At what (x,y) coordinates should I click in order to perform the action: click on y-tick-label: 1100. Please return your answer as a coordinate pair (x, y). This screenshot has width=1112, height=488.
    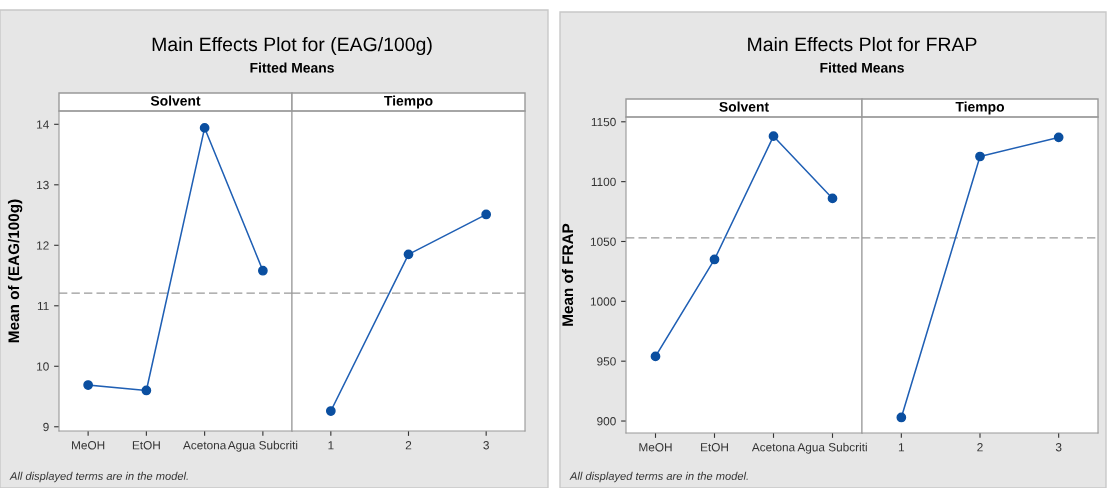
    Looking at the image, I should click on (603, 182).